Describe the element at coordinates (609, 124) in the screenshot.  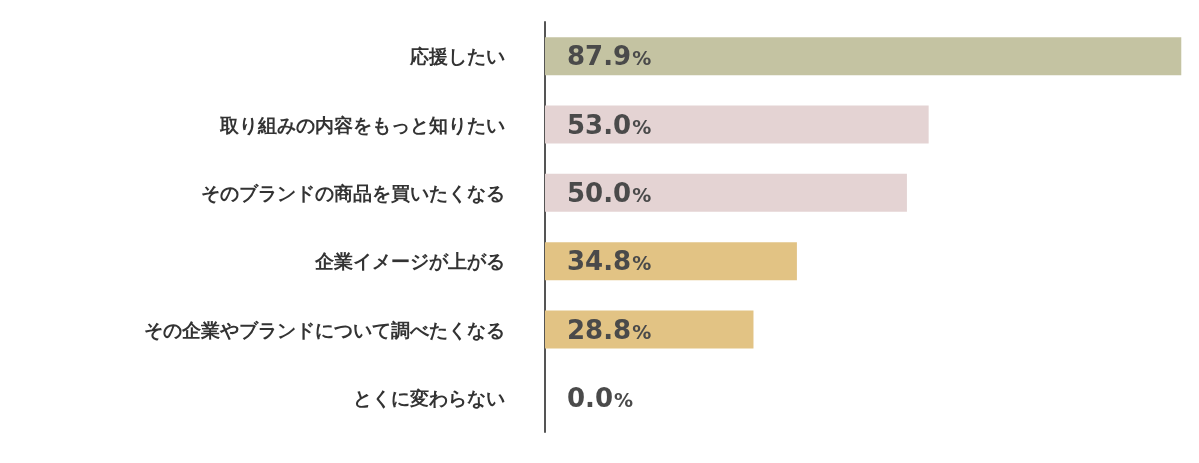
I see `data-label: 53.0%` at that location.